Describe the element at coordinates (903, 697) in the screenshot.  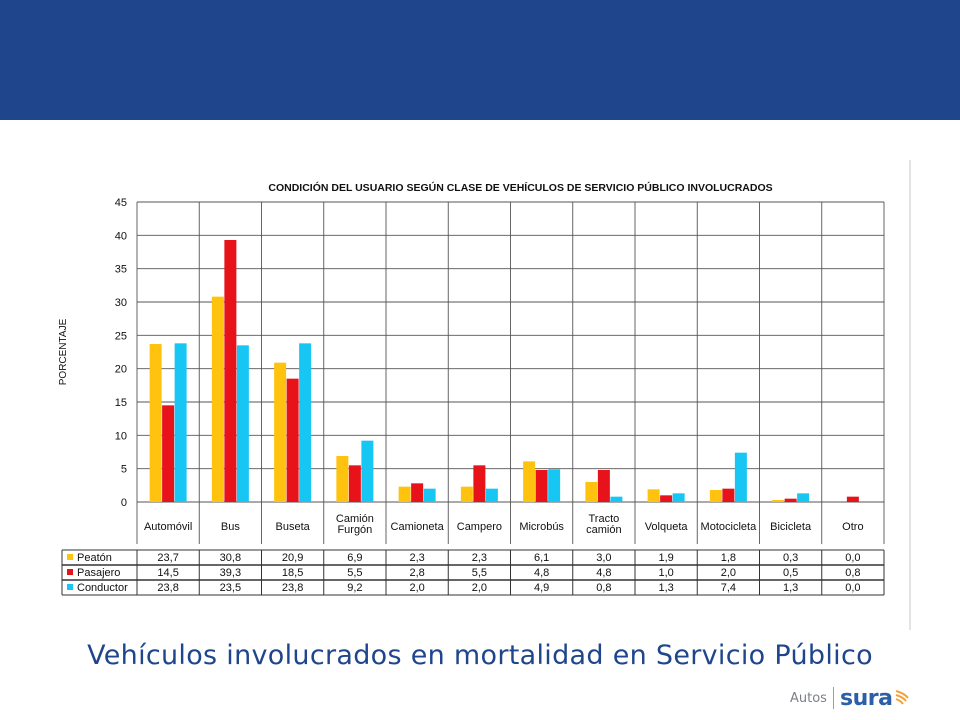
I see `sura-logo-icon` at that location.